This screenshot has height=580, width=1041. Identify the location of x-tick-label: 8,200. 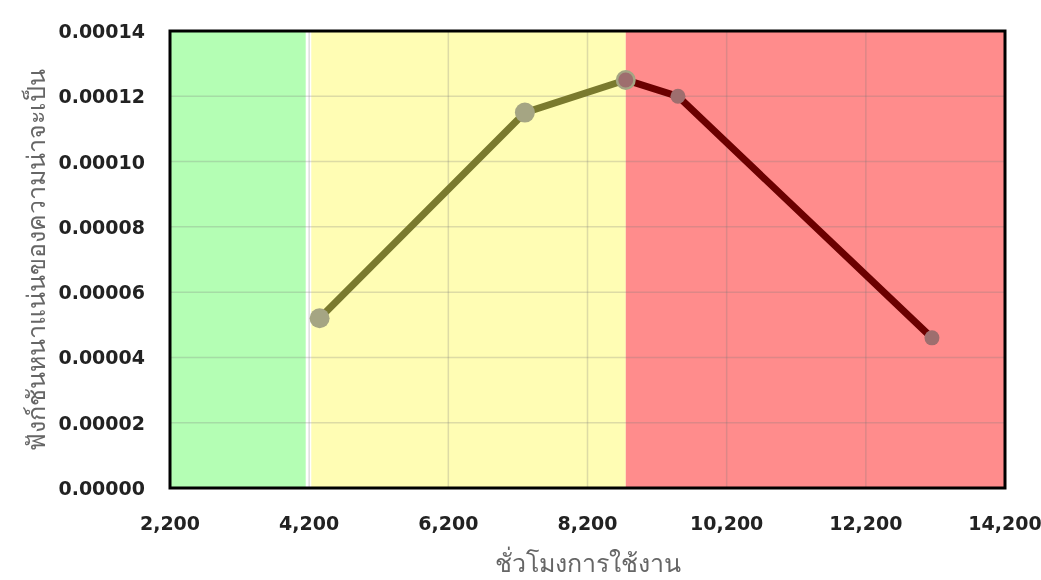
(587, 523).